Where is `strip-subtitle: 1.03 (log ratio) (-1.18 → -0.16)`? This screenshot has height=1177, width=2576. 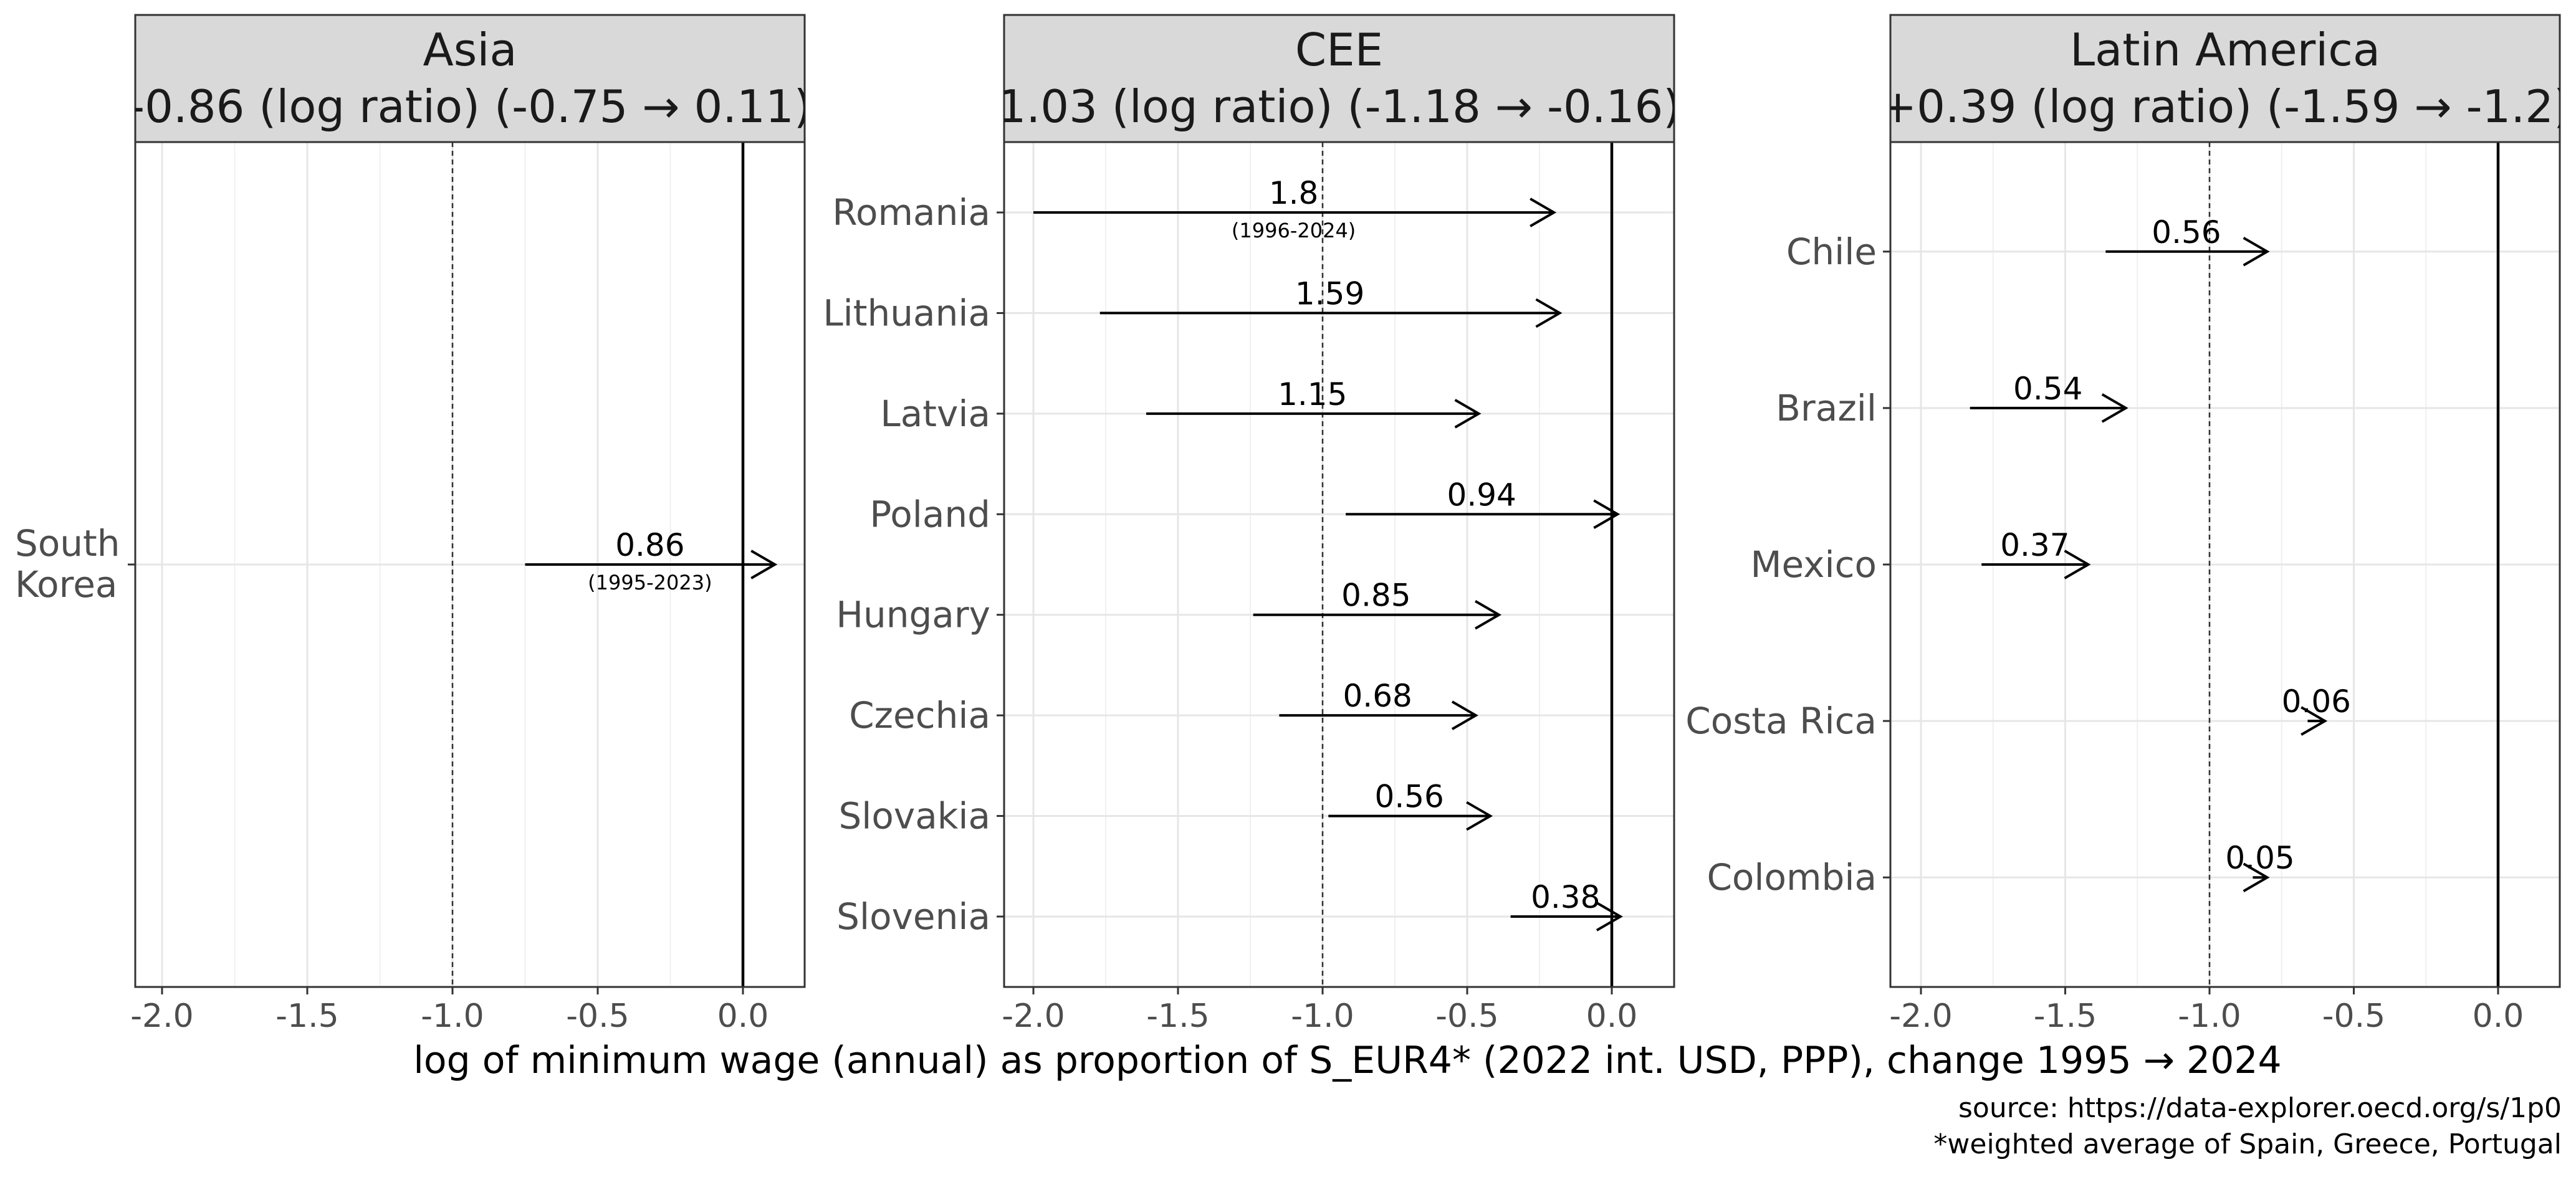
strip-subtitle: 1.03 (log ratio) (-1.18 → -0.16) is located at coordinates (1340, 106).